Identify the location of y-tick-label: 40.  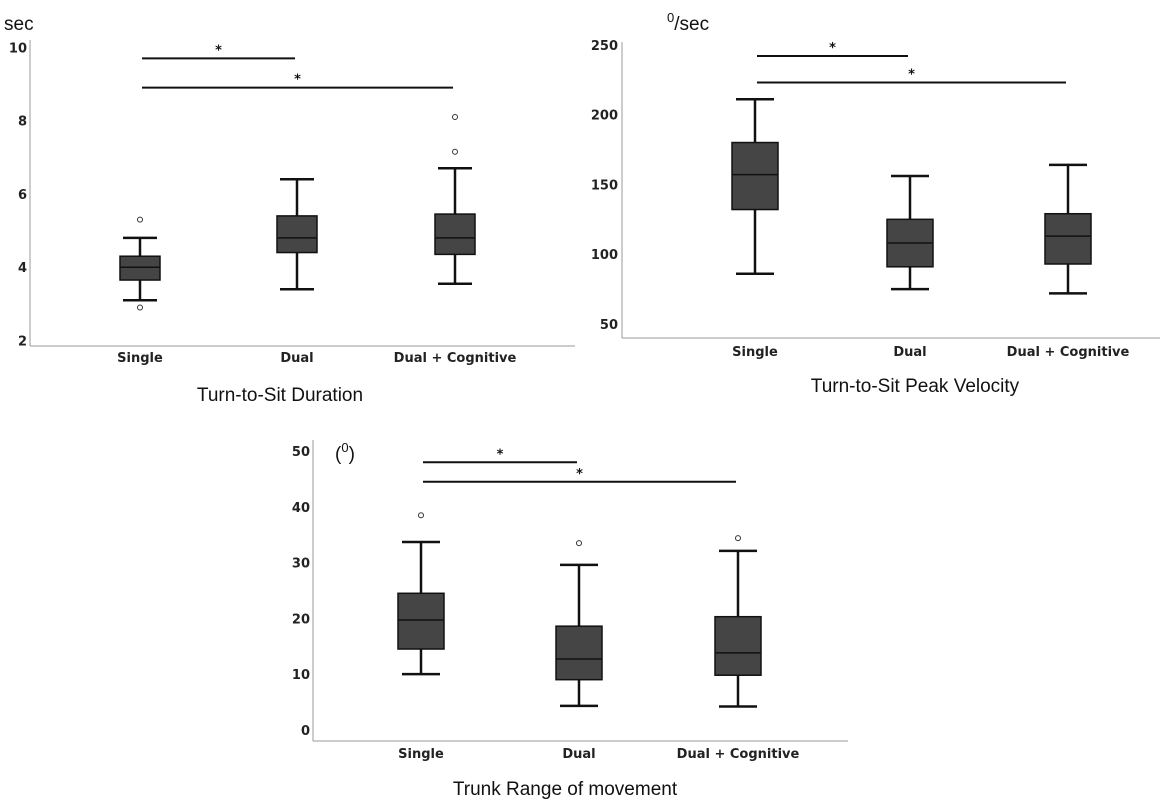
(301, 508).